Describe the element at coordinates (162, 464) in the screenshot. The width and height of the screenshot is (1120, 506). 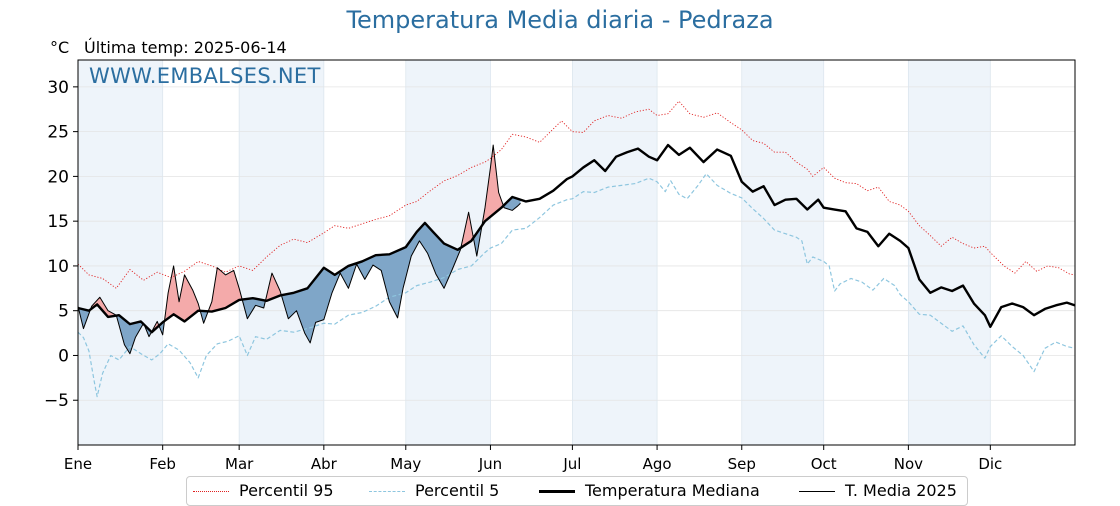
I see `x-tick-label: Feb` at that location.